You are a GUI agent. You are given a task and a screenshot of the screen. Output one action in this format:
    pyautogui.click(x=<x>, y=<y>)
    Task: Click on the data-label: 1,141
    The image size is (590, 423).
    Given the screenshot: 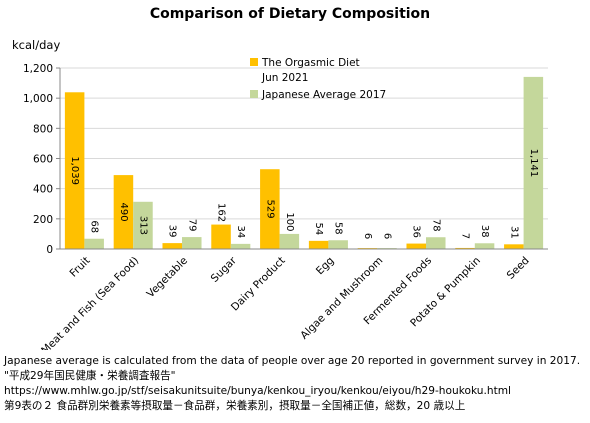 What is the action you would take?
    pyautogui.click(x=533, y=163)
    